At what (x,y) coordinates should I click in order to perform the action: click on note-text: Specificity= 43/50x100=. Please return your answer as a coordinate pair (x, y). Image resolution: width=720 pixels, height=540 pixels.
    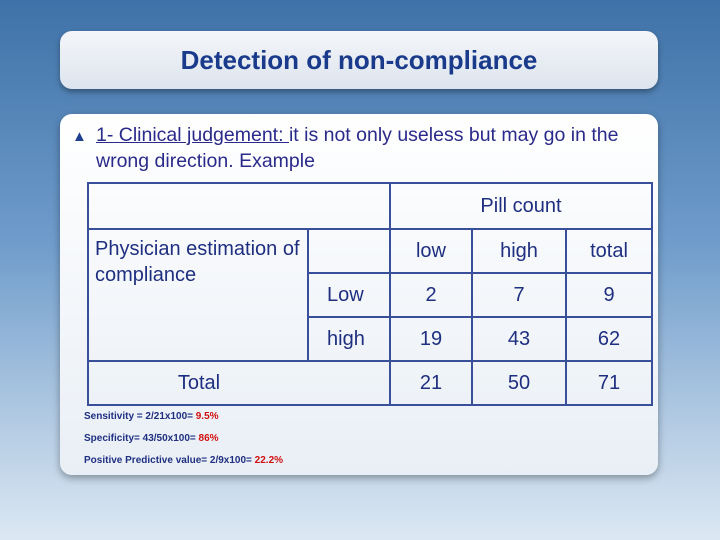
    Looking at the image, I should click on (141, 438).